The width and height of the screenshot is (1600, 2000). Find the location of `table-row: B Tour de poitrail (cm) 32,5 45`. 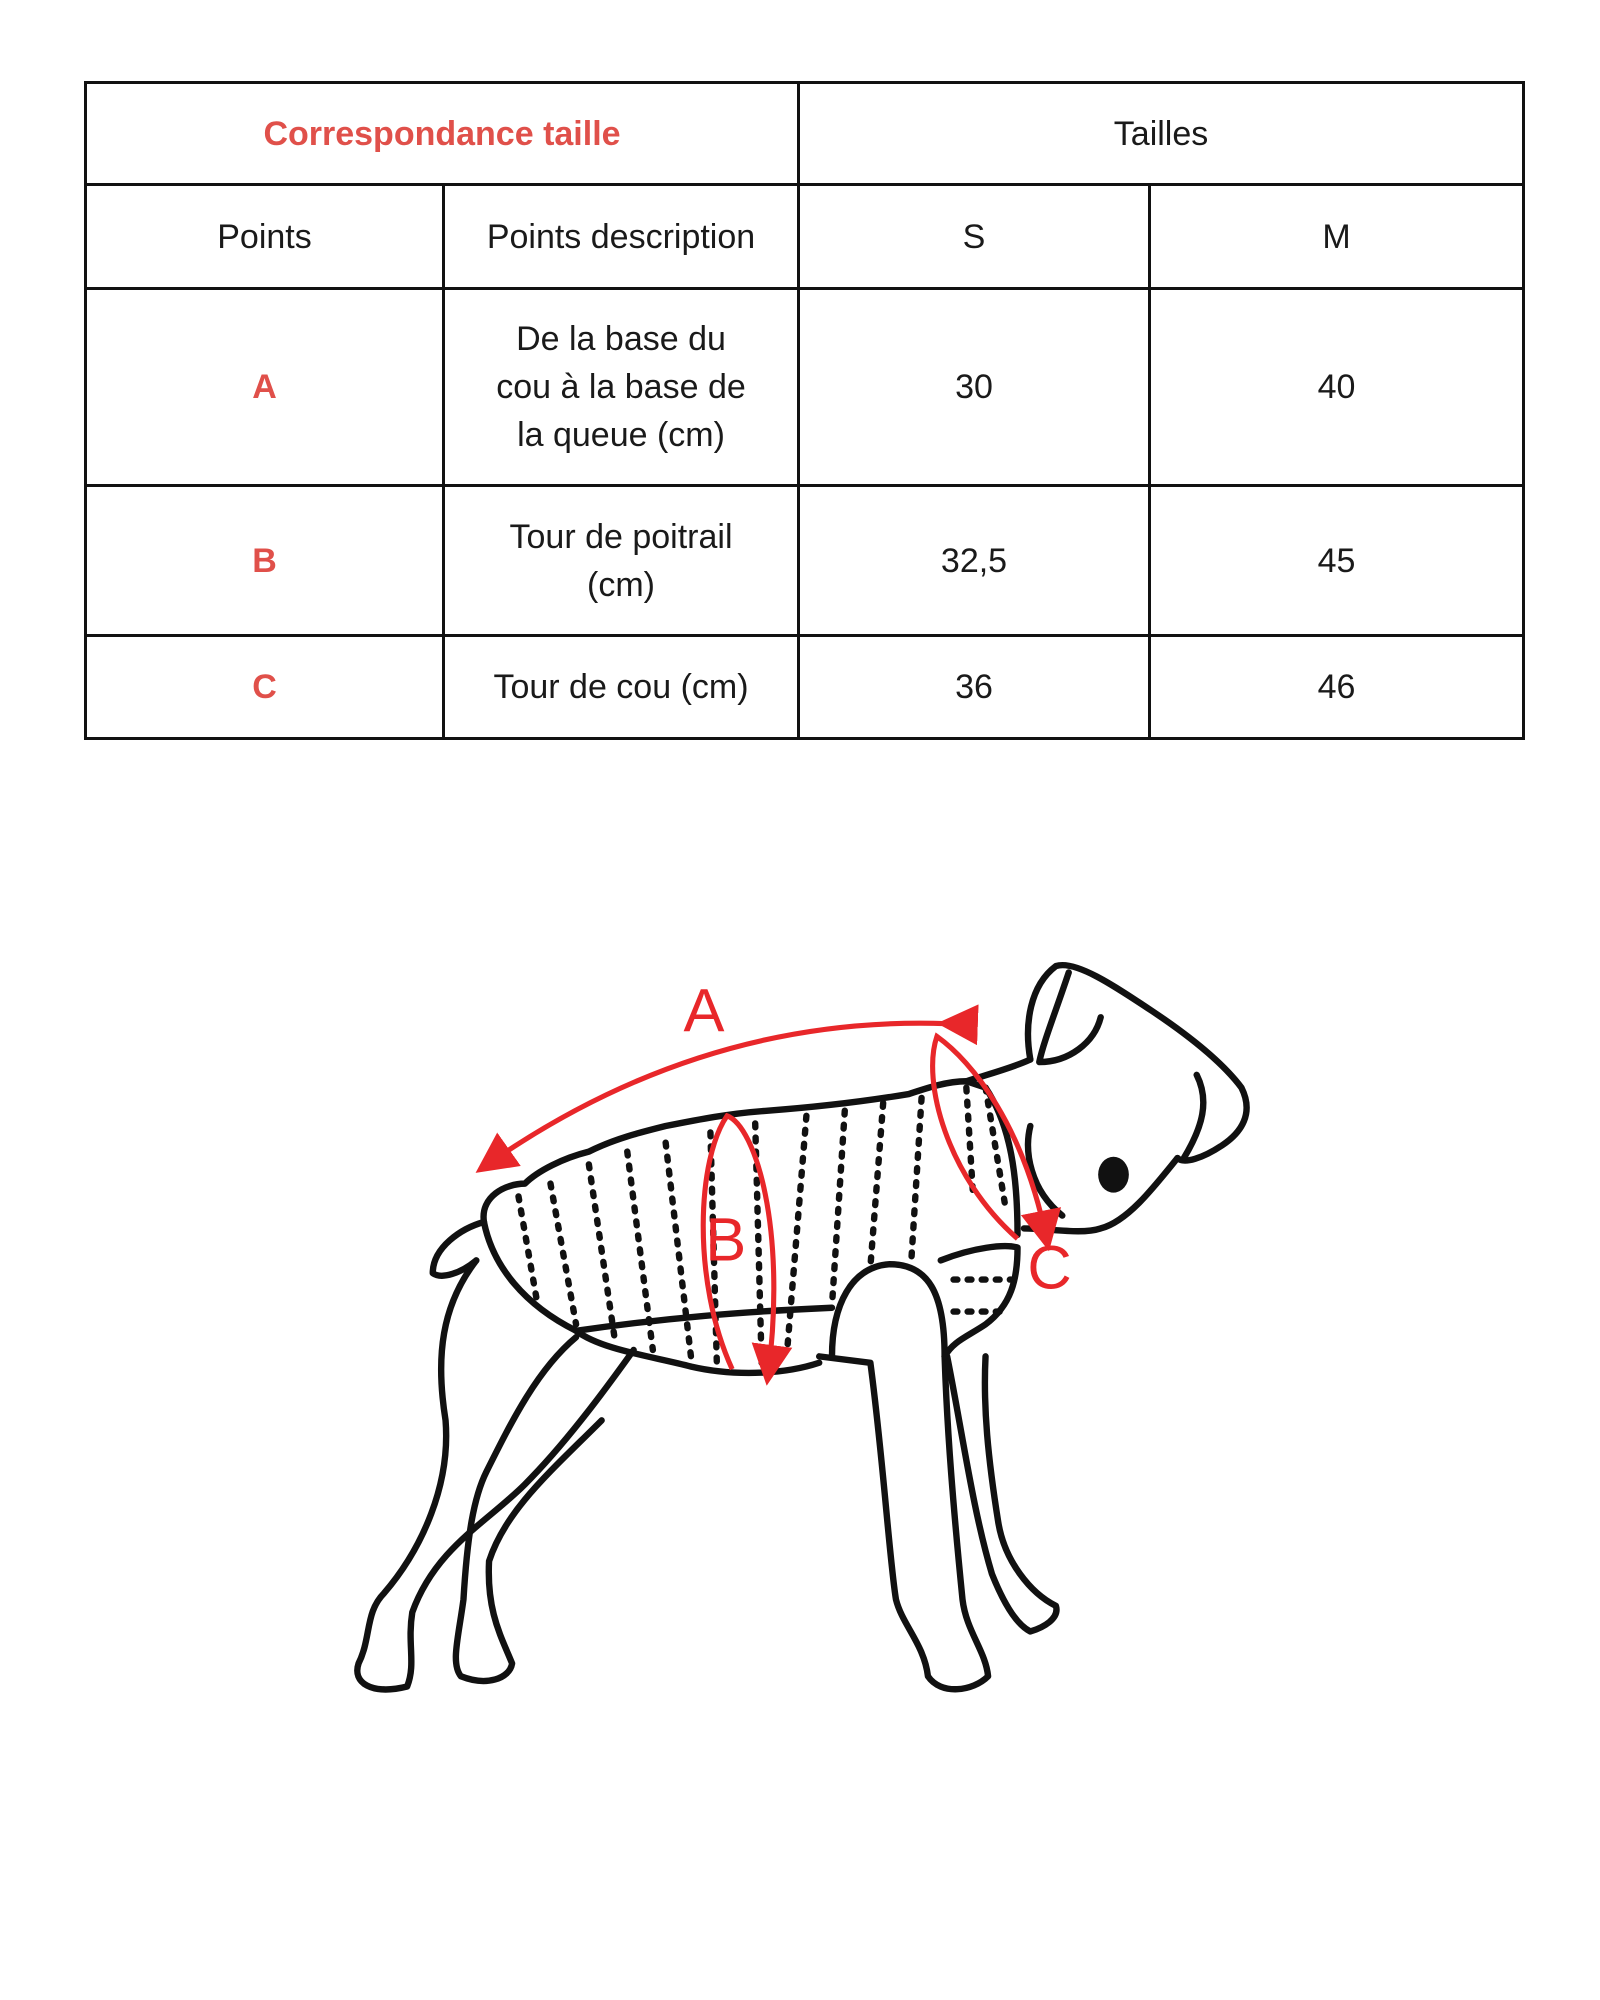

table-row: B Tour de poitrail (cm) 32,5 45 is located at coordinates (805, 560).